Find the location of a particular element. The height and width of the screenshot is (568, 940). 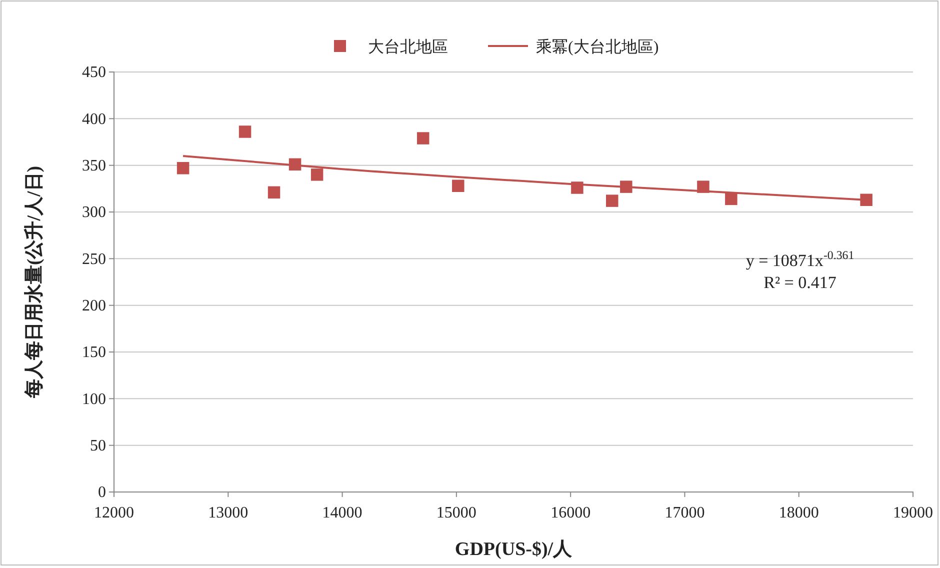

y-tick-label: 450 is located at coordinates (94, 73).